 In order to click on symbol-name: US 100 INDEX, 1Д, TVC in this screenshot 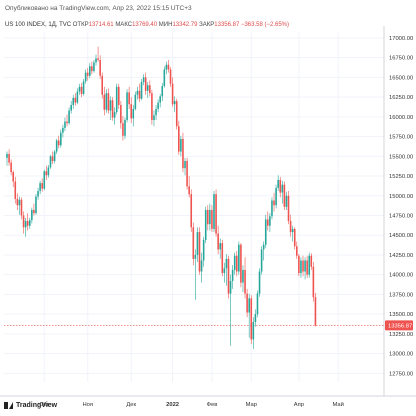, I will do `click(38, 25)`.